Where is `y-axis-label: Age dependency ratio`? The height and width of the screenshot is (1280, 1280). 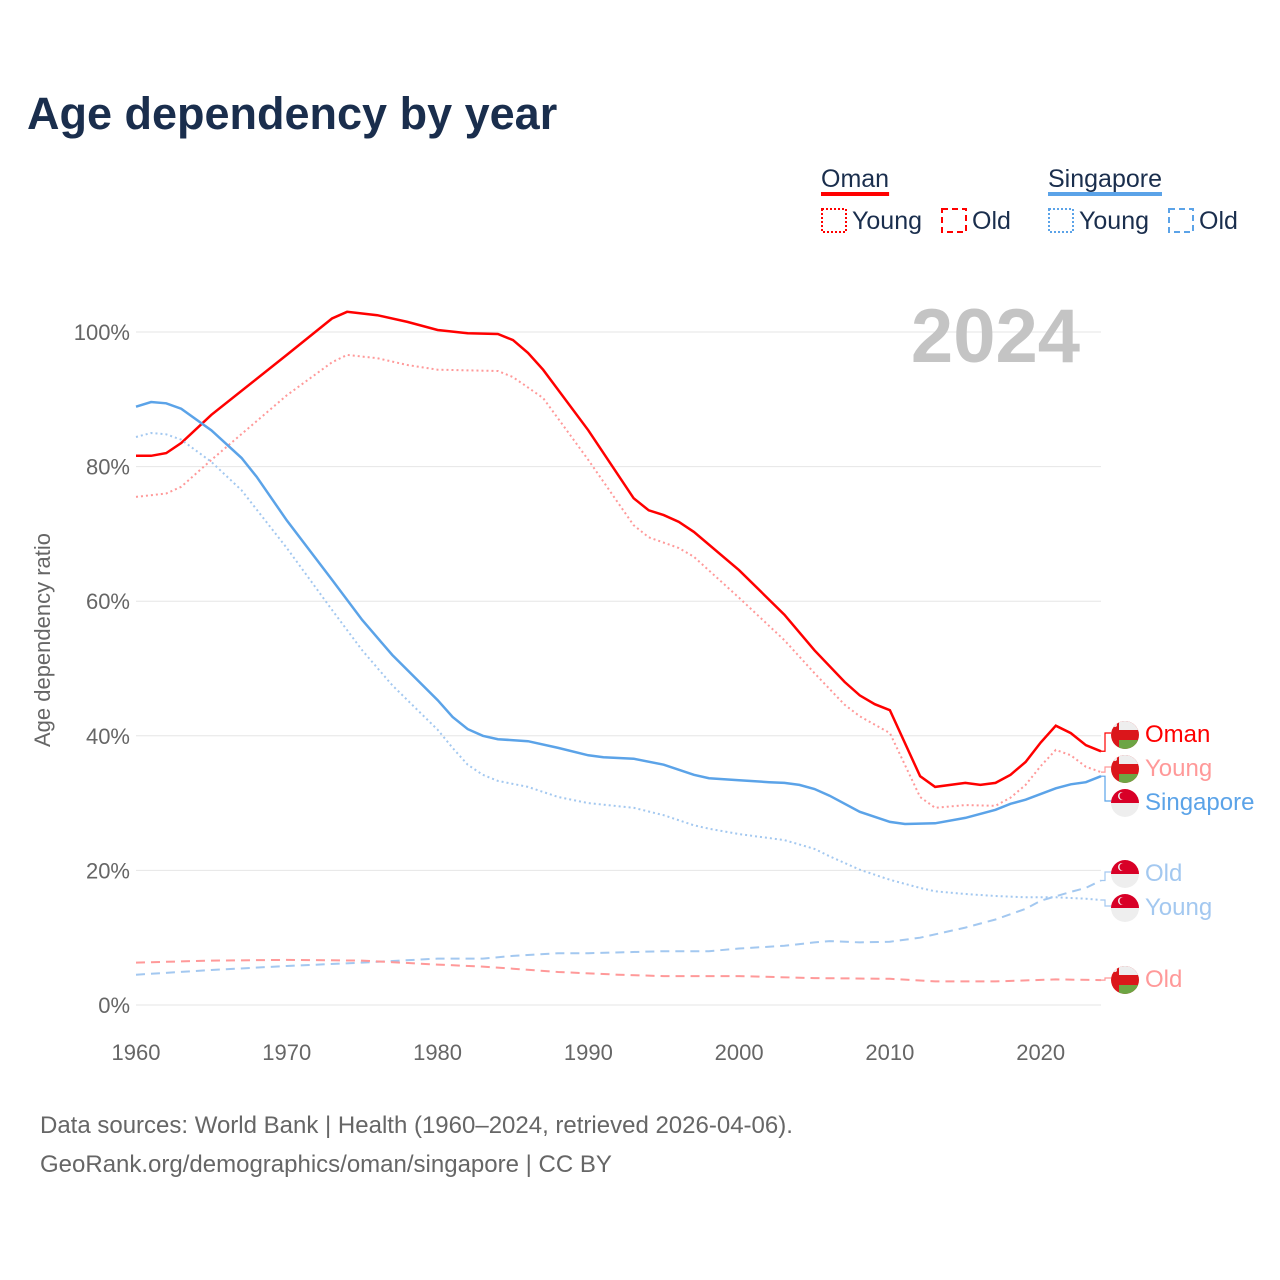 y-axis-label: Age dependency ratio is located at coordinates (42, 640).